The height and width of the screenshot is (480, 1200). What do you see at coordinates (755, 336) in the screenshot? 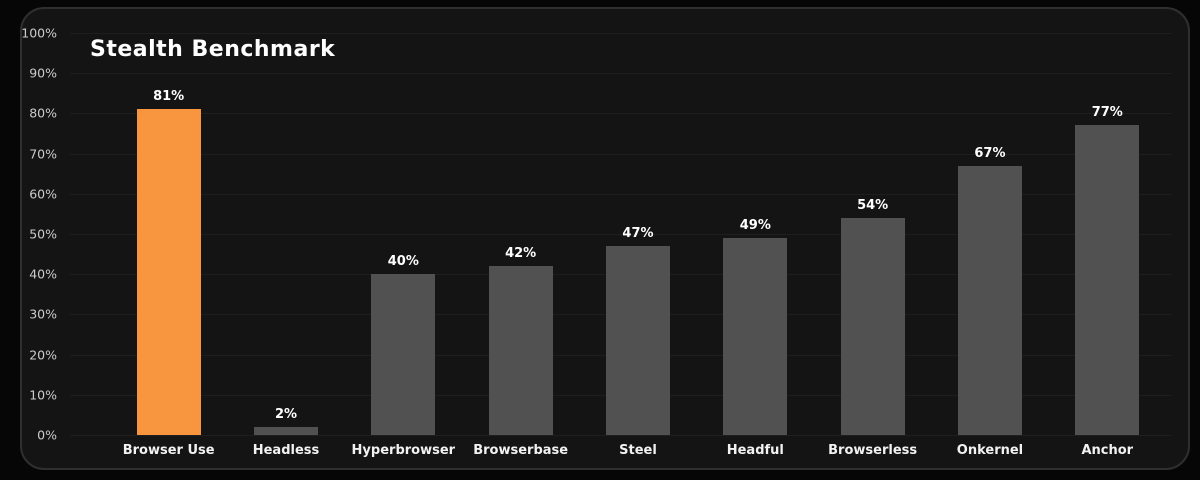
I see `bar-headful` at bounding box center [755, 336].